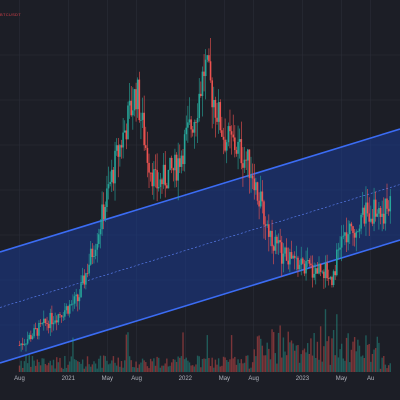 The image size is (400, 400). Describe the element at coordinates (69, 379) in the screenshot. I see `x-tick-label: 2021` at that location.